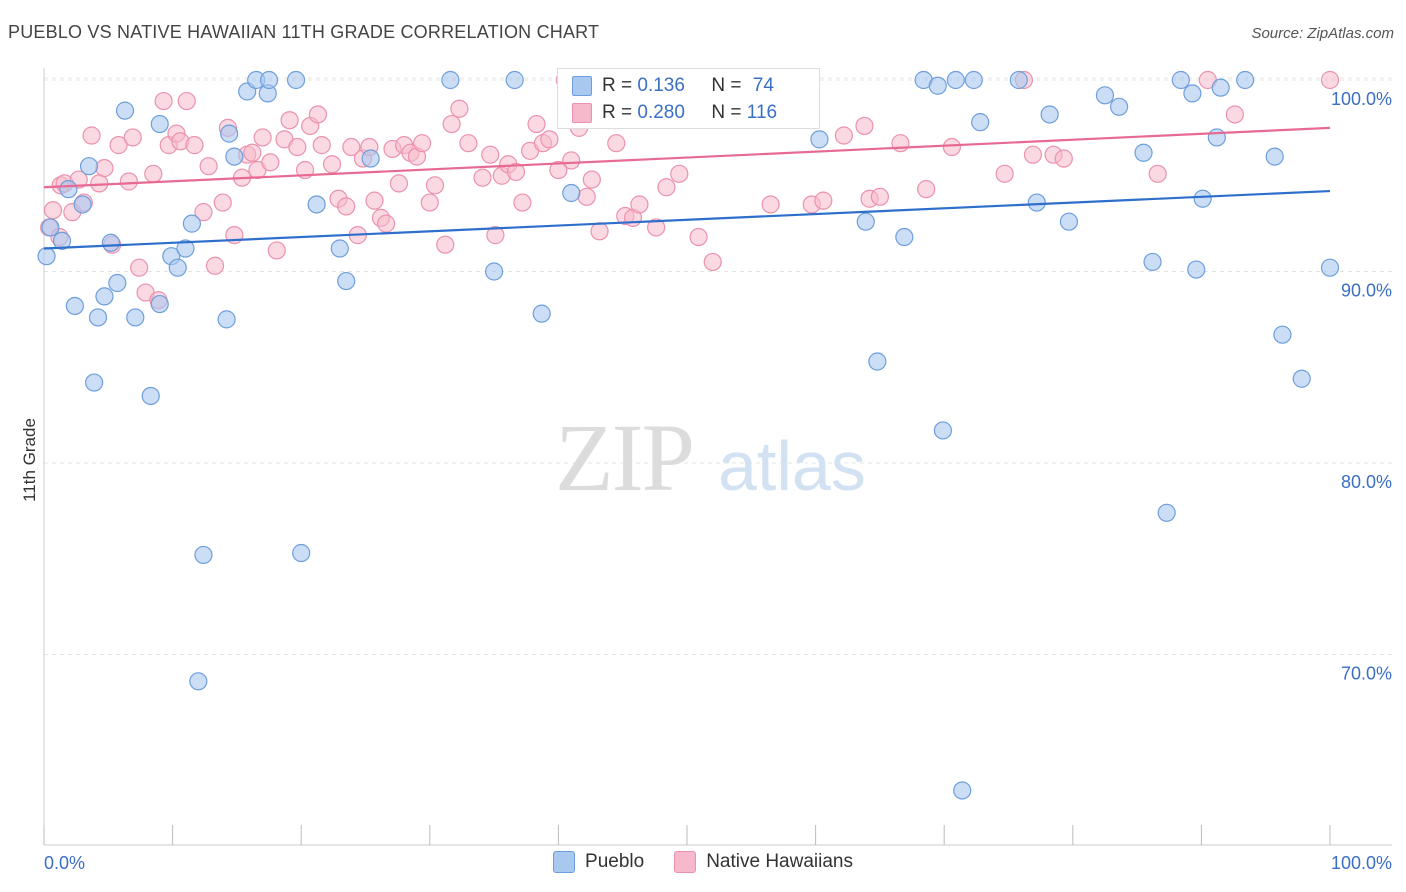 This screenshot has width=1406, height=892. What do you see at coordinates (64, 863) in the screenshot?
I see `x-tick-label: 0.0%` at bounding box center [64, 863].